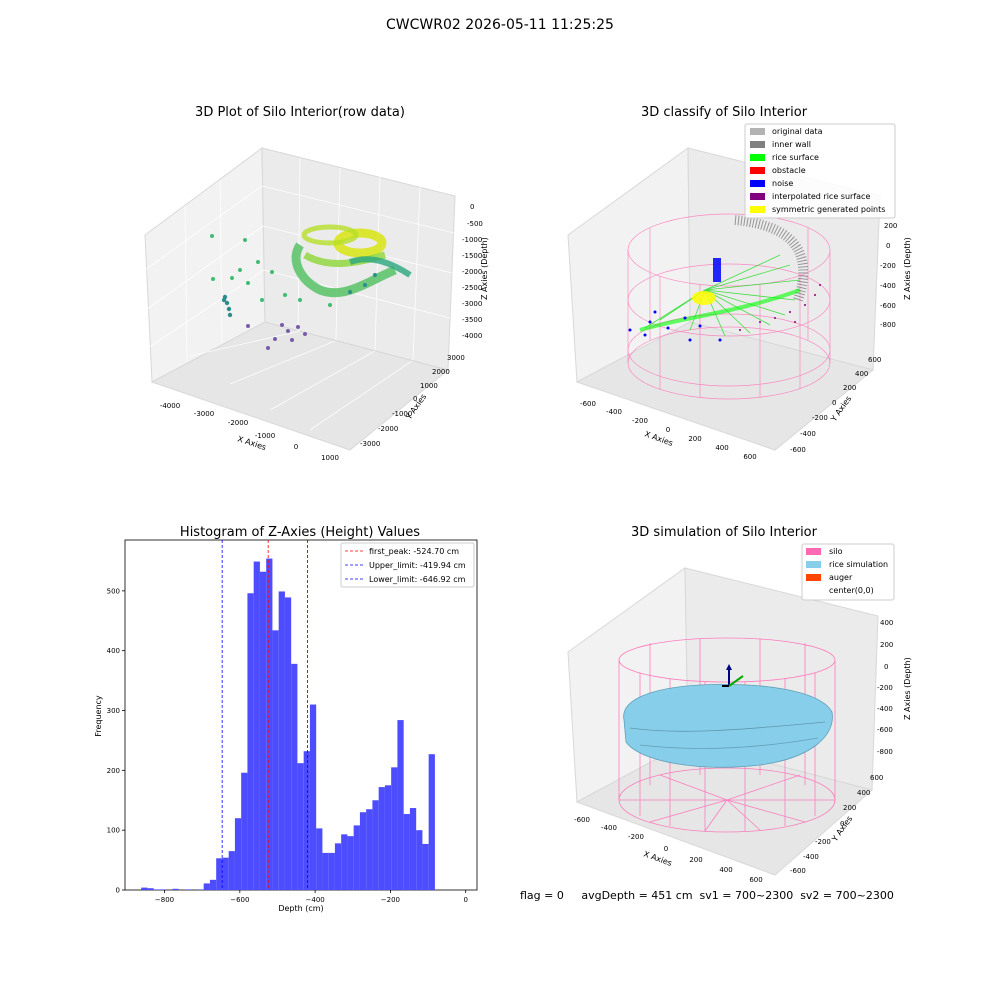  I want to click on tick-label: -3500, so click(472, 320).